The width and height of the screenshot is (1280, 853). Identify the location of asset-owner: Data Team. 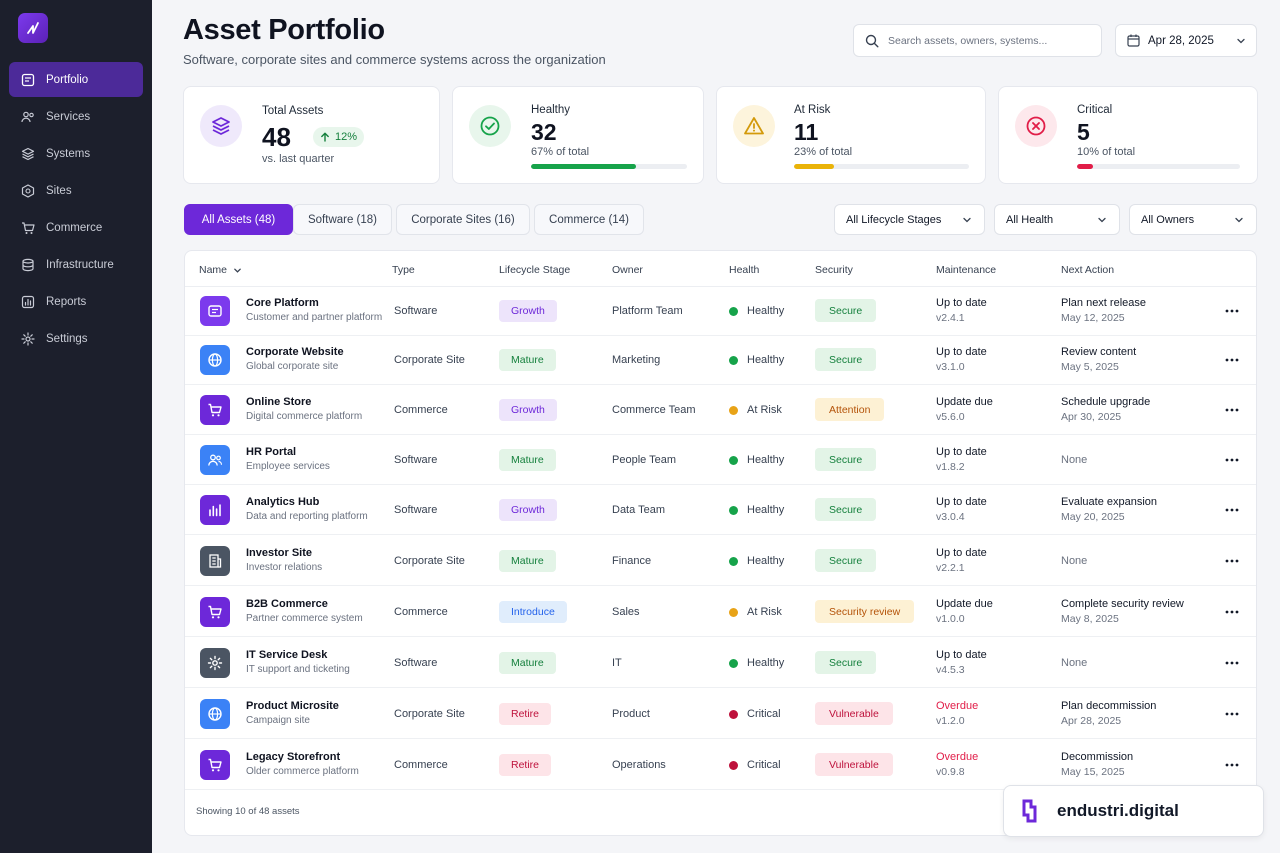
(638, 510).